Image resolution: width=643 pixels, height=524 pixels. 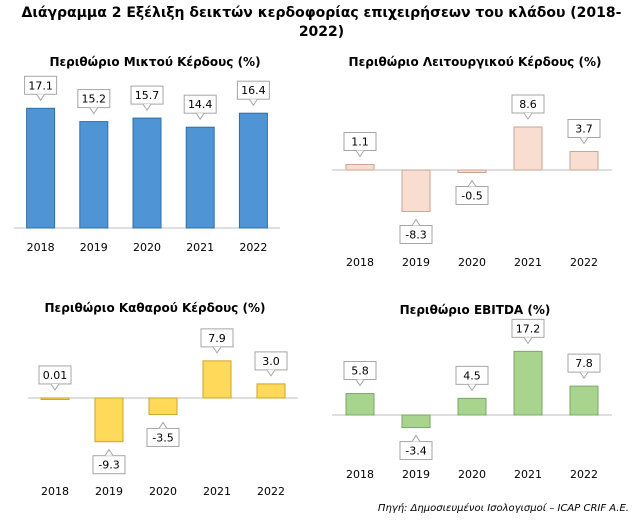 I want to click on data-label: -3.4, so click(x=415, y=451).